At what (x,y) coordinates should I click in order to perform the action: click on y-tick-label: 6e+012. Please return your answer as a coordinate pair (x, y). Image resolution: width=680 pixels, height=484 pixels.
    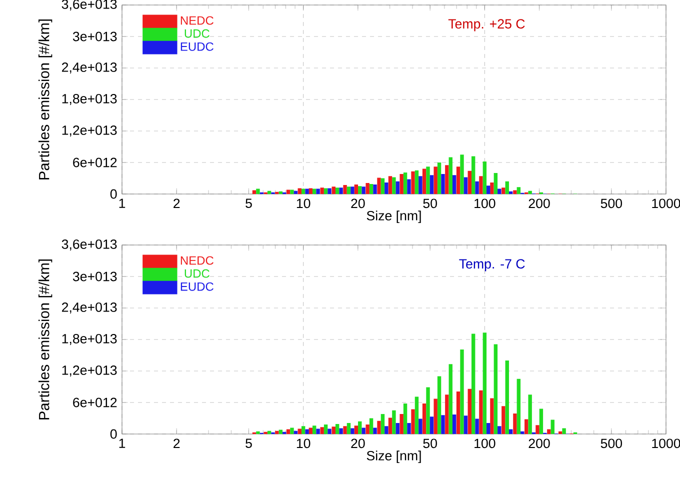
    Looking at the image, I should click on (95, 163).